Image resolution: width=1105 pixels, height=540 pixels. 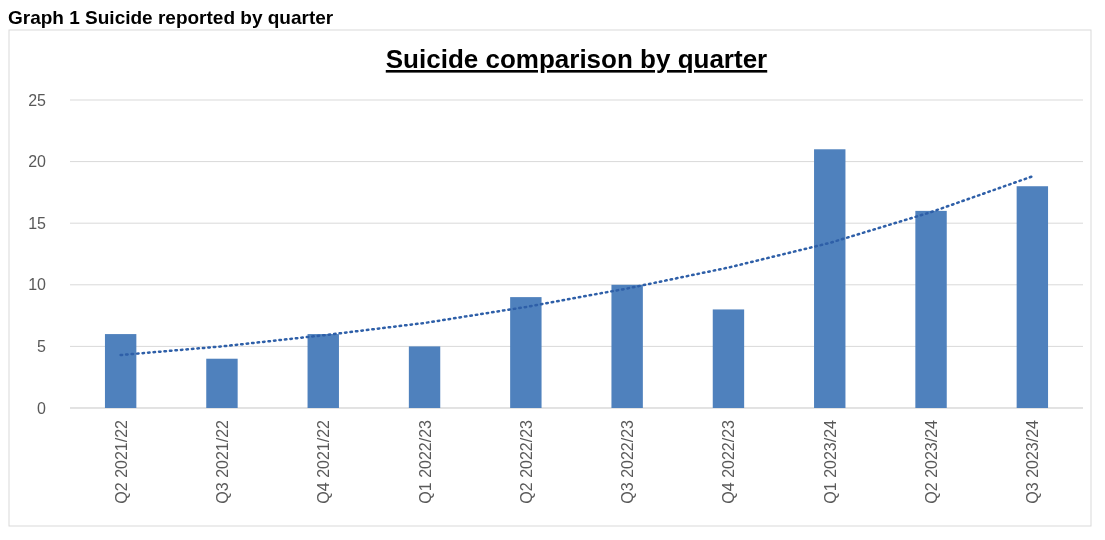 What do you see at coordinates (526, 461) in the screenshot?
I see `x-tick-label: Q2 2022/23` at bounding box center [526, 461].